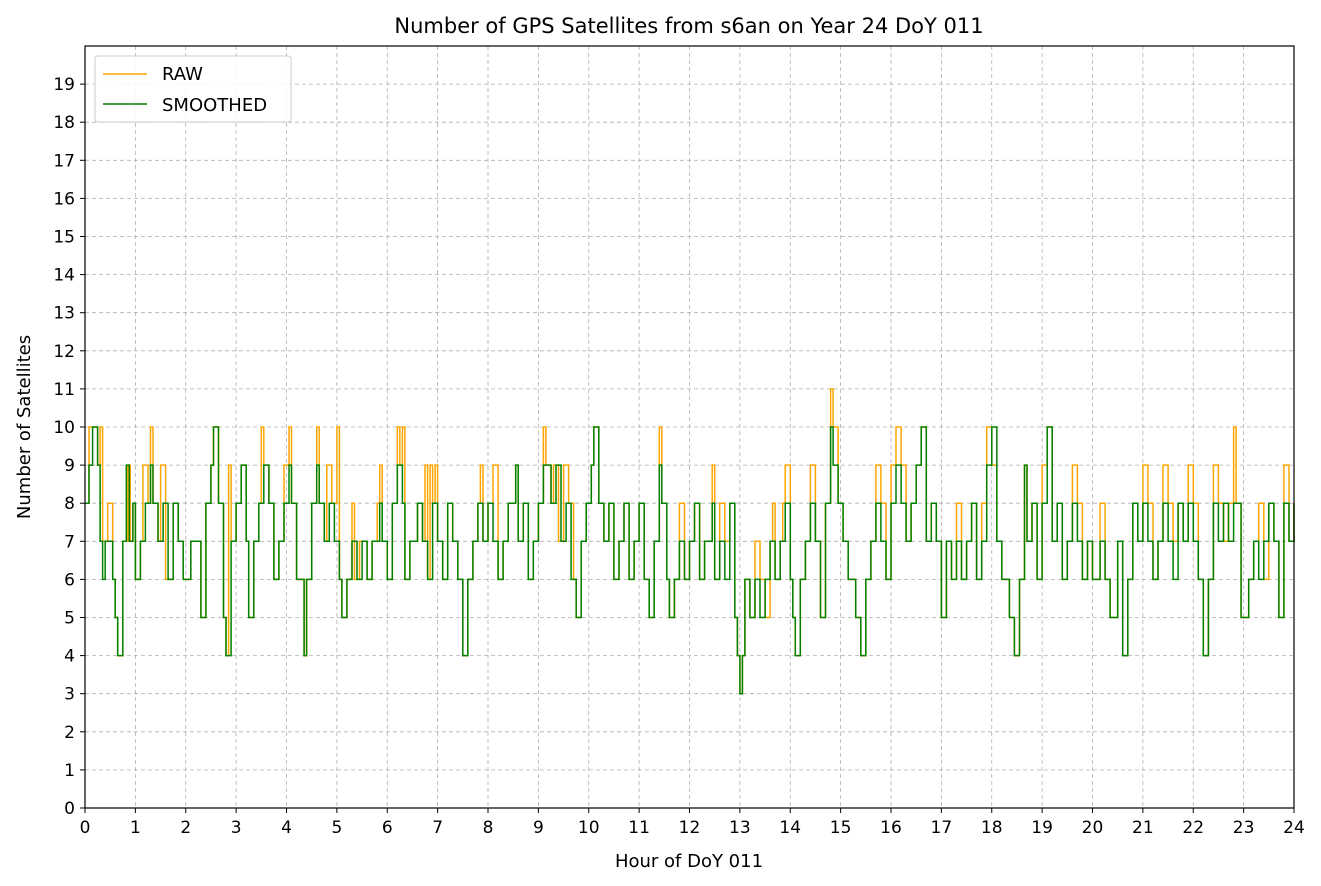  I want to click on y-tick-label: 13, so click(64, 314).